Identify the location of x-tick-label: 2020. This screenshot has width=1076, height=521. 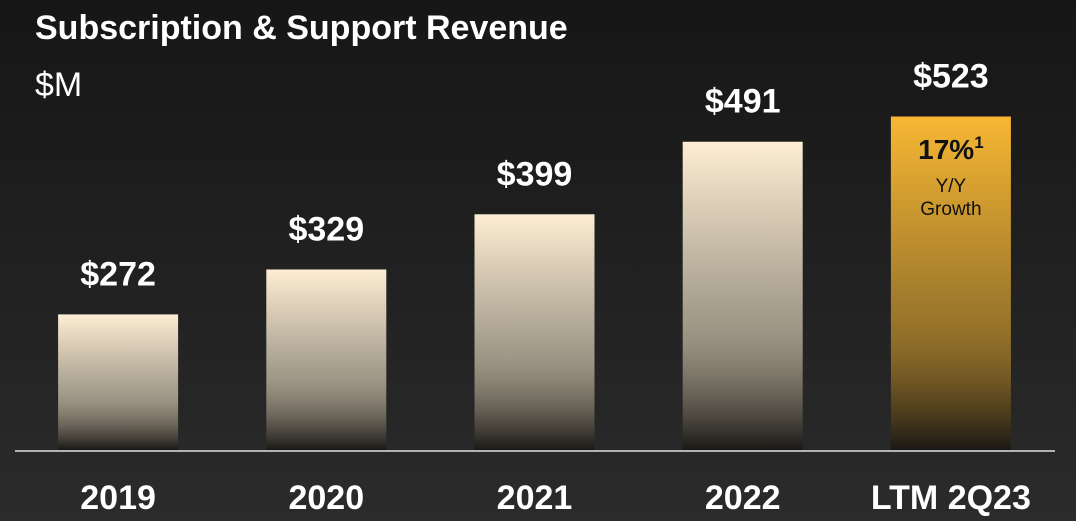
(326, 498).